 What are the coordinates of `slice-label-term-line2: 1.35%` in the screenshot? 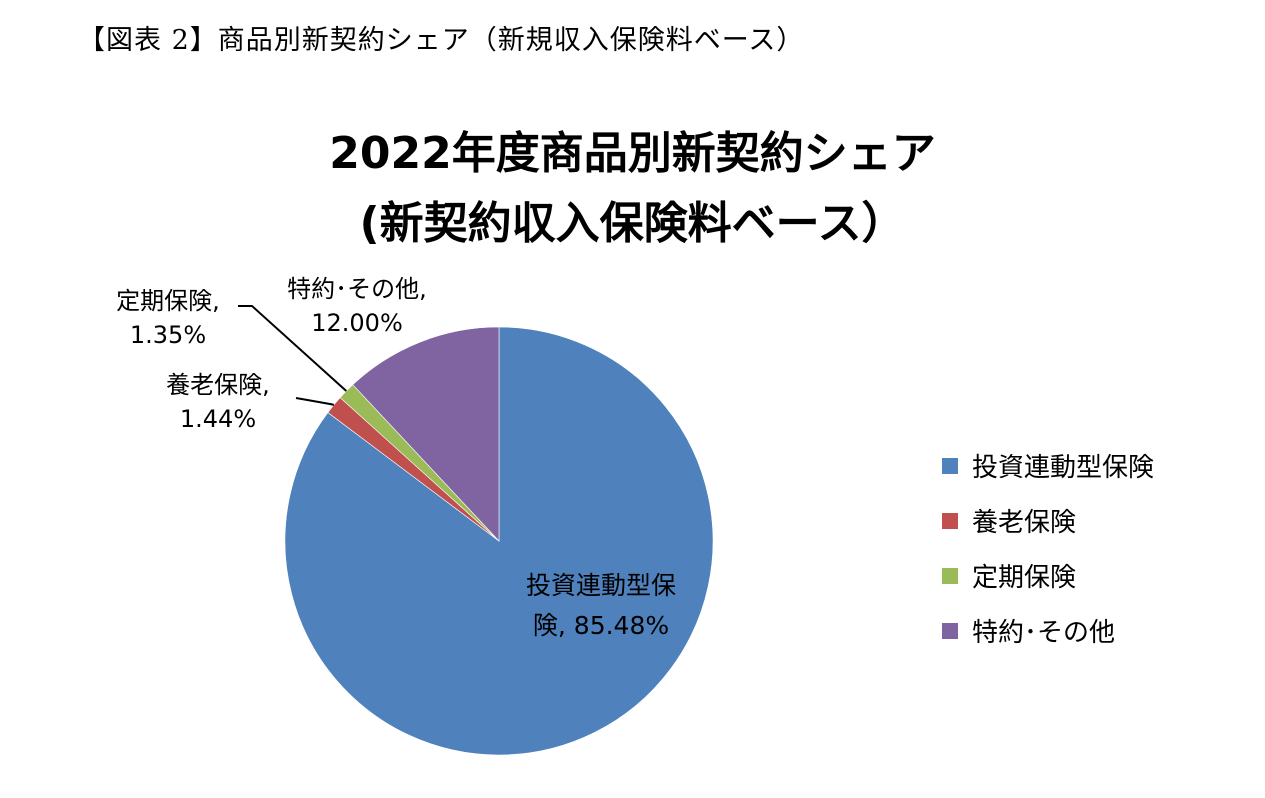 It's located at (168, 335).